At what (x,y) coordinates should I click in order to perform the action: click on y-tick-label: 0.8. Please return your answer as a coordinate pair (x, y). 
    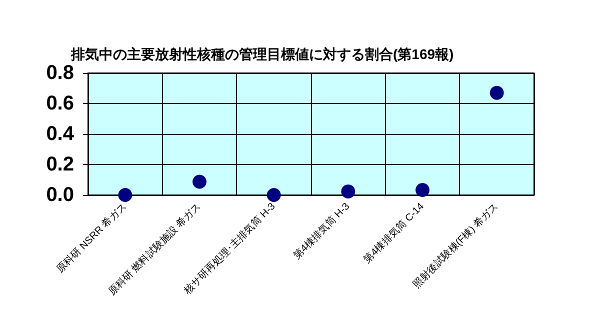
    Looking at the image, I should click on (60, 73).